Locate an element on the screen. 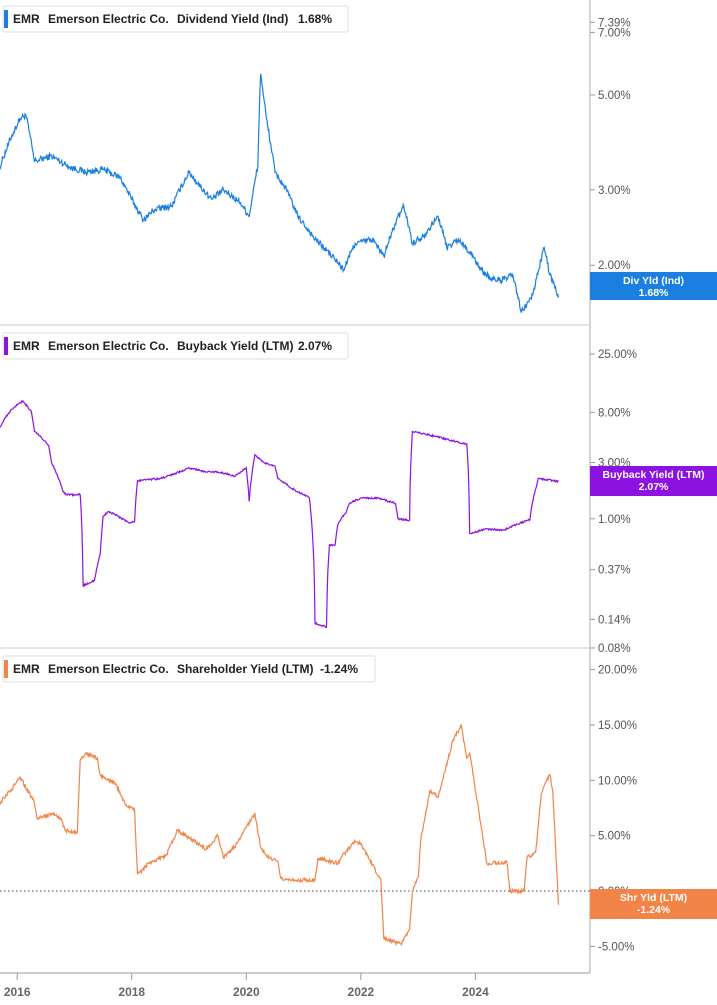 The width and height of the screenshot is (717, 1005). y-tick-label: 1.00% is located at coordinates (614, 520).